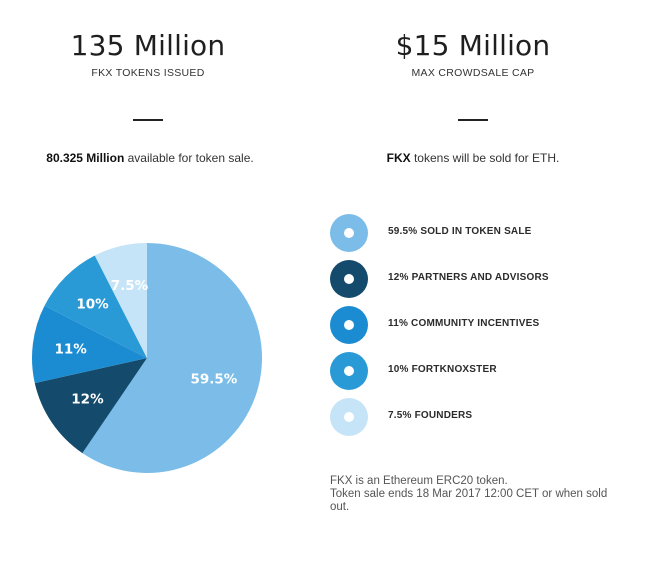  What do you see at coordinates (442, 369) in the screenshot?
I see `legend-label: 10% FORTKNOXSTER` at bounding box center [442, 369].